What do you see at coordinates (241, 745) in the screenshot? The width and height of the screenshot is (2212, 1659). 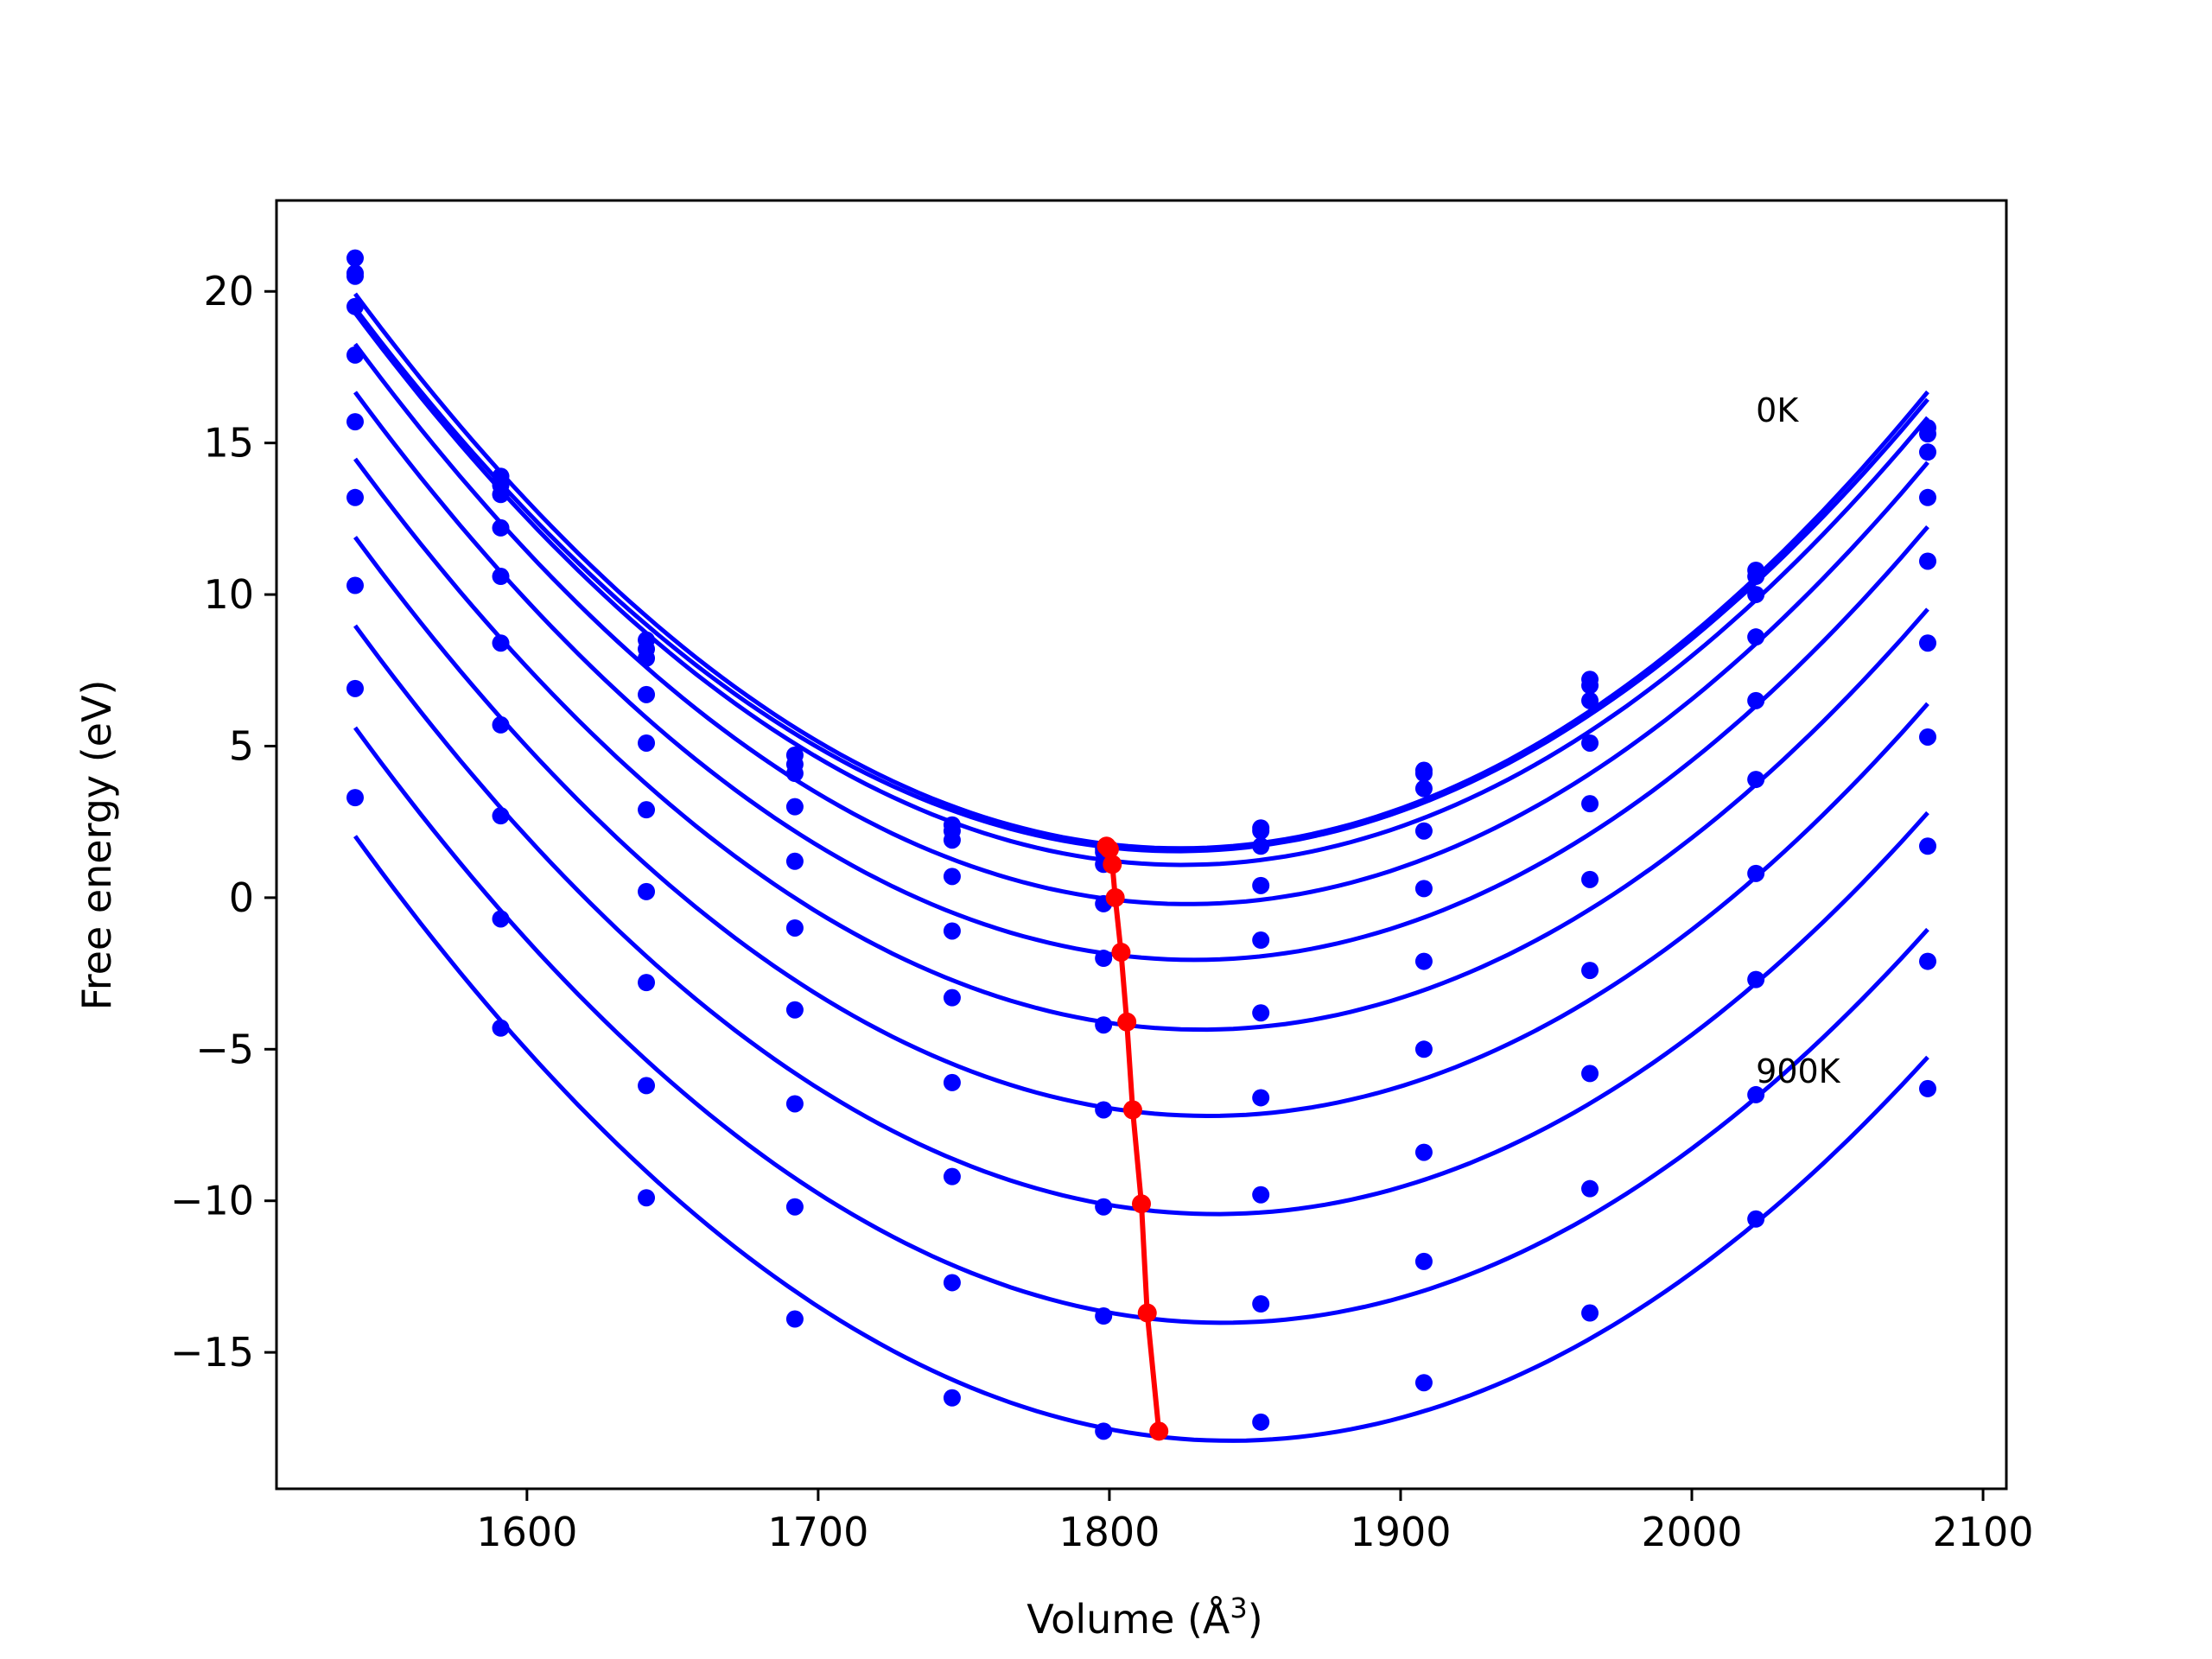 I see `y-tick-label-5: 5` at bounding box center [241, 745].